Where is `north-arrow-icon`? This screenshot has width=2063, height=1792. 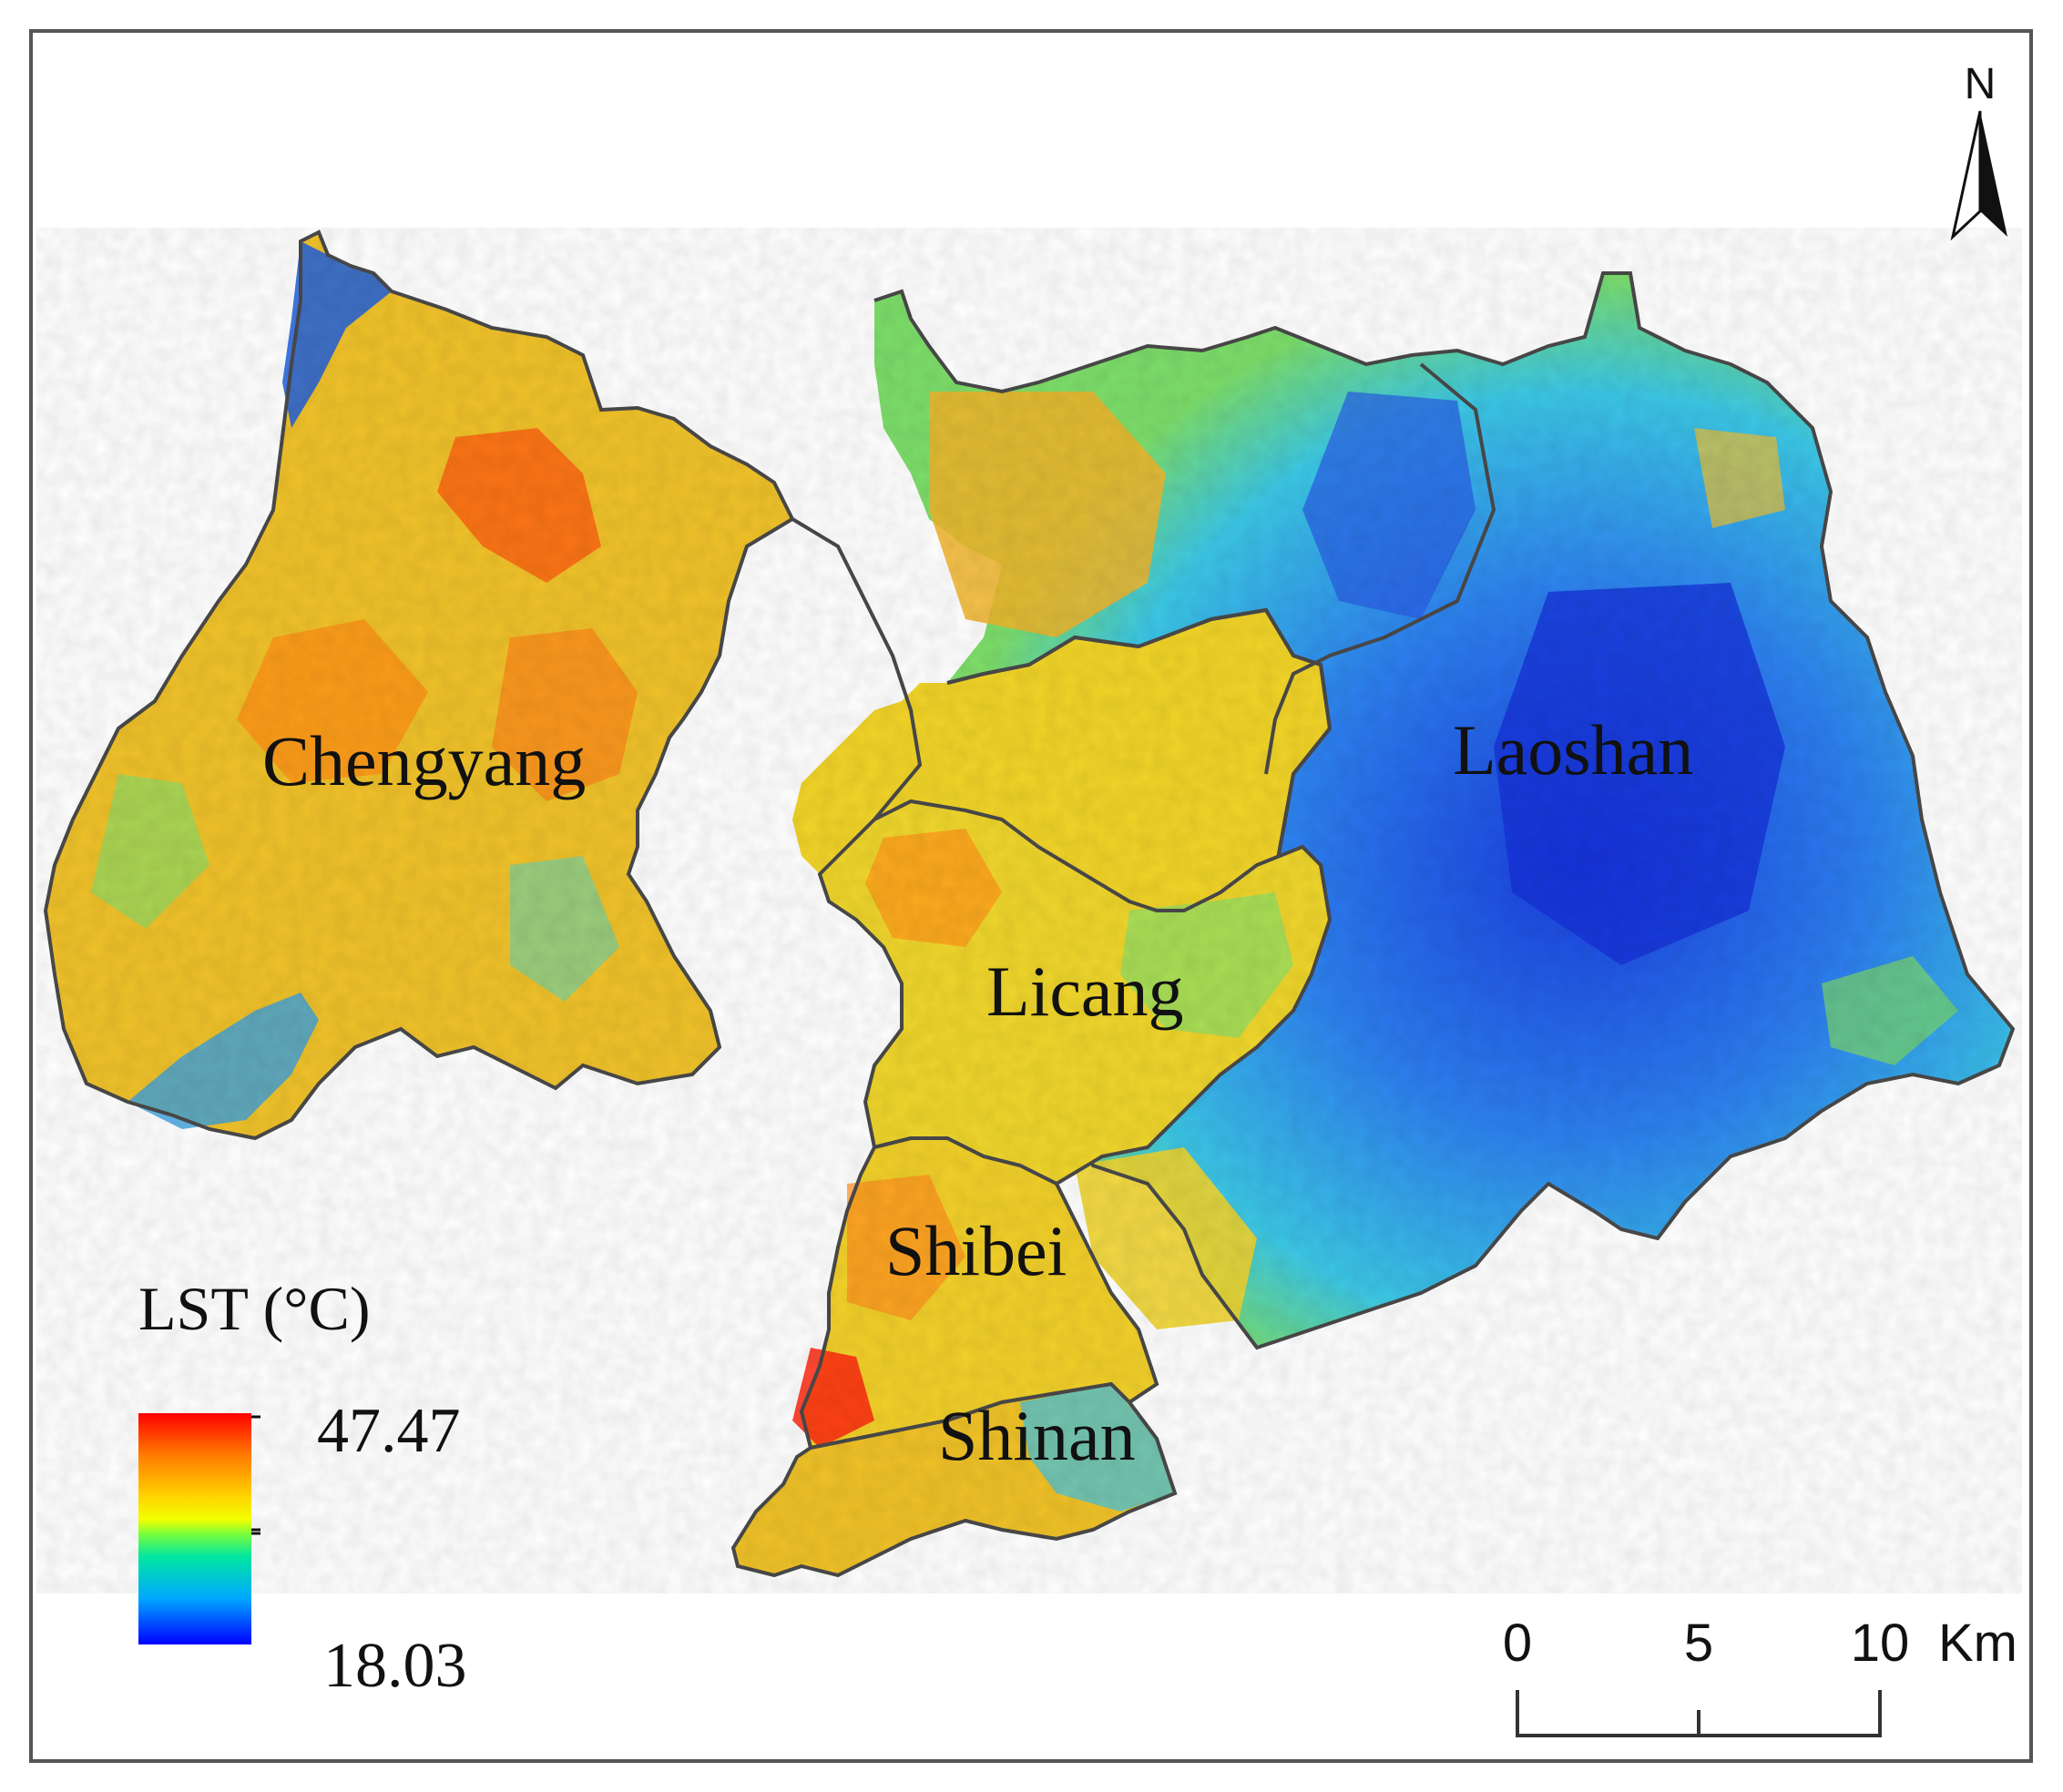 north-arrow-icon is located at coordinates (1993, 174).